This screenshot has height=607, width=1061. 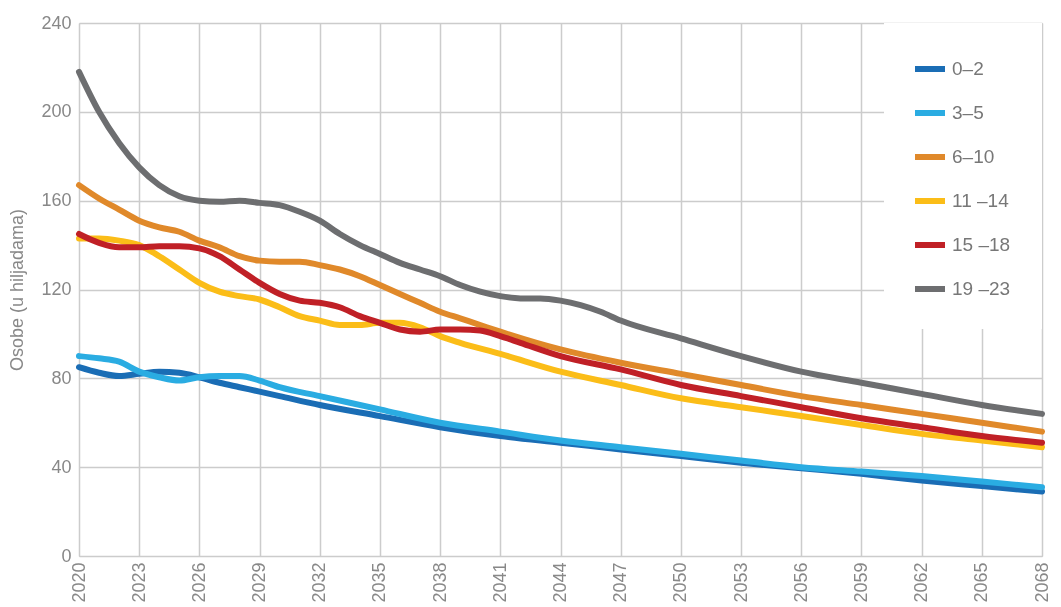 I want to click on x-tick-label: 2059, so click(x=860, y=582).